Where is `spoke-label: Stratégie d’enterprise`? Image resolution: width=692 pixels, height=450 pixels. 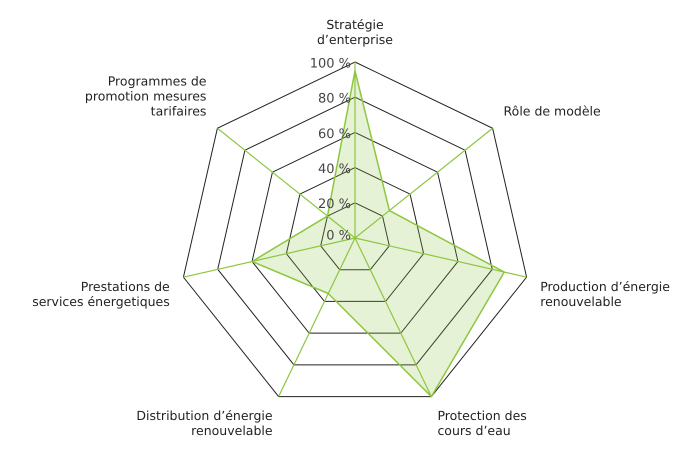
spoke-label: Stratégie d’enterprise is located at coordinates (355, 31).